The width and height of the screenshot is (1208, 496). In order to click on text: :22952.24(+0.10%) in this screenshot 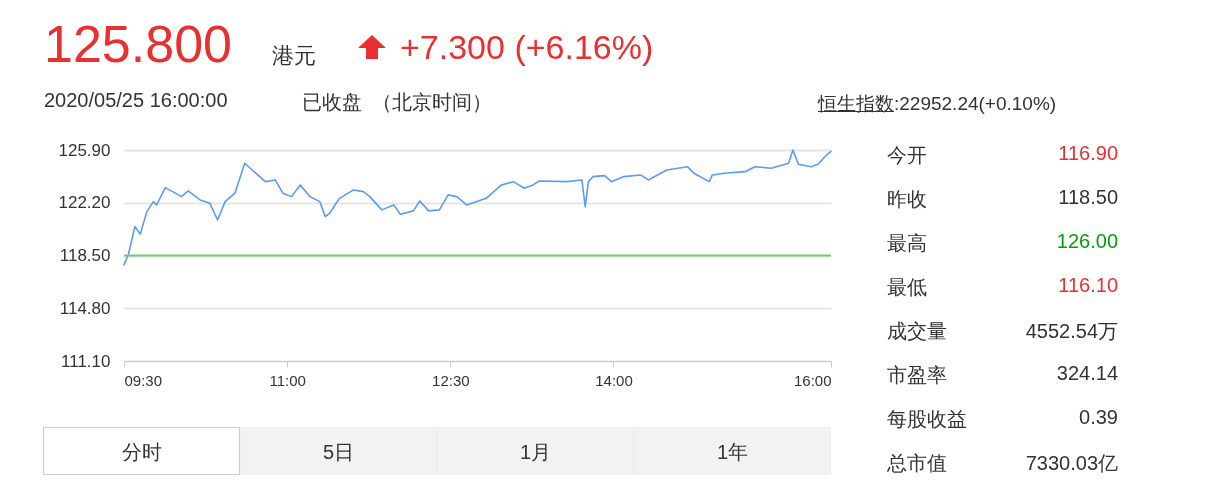, I will do `click(975, 103)`.